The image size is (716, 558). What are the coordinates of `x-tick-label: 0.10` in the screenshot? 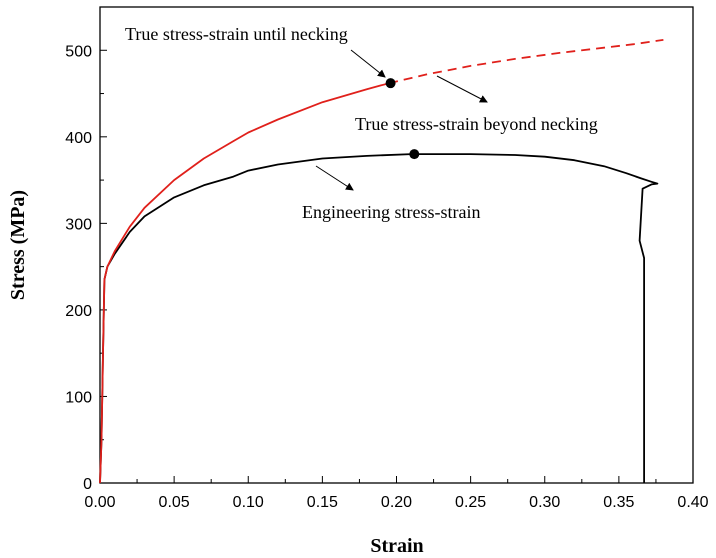 It's located at (248, 502).